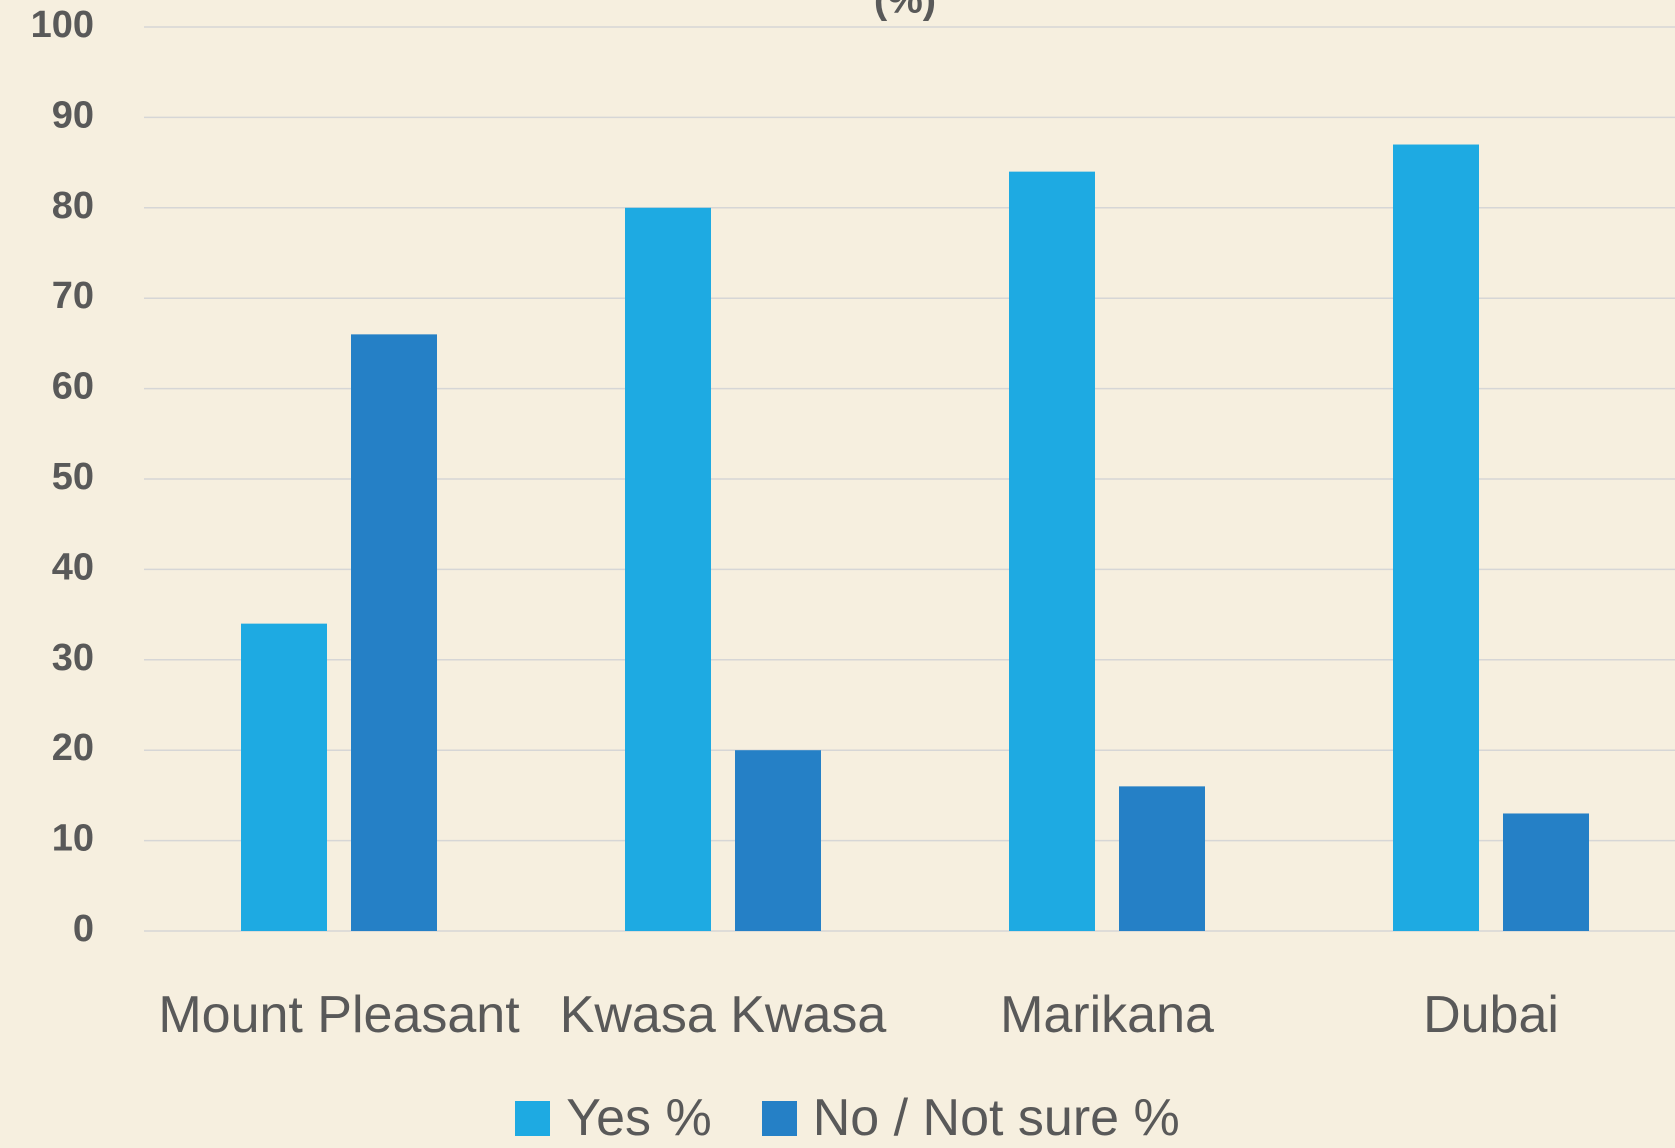  I want to click on y-tick-label: 20, so click(73, 748).